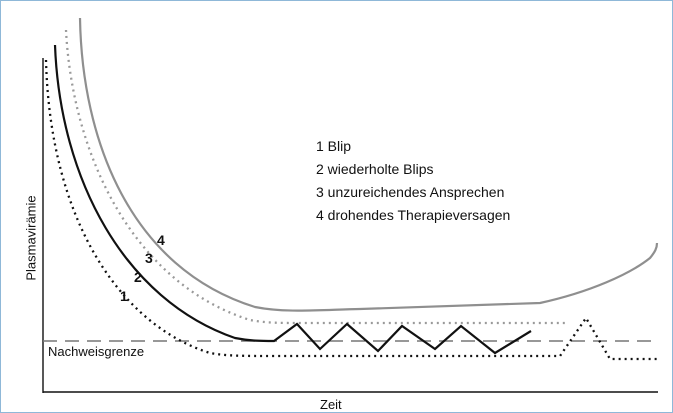  Describe the element at coordinates (331, 404) in the screenshot. I see `x-axis-label: Zeit` at that location.